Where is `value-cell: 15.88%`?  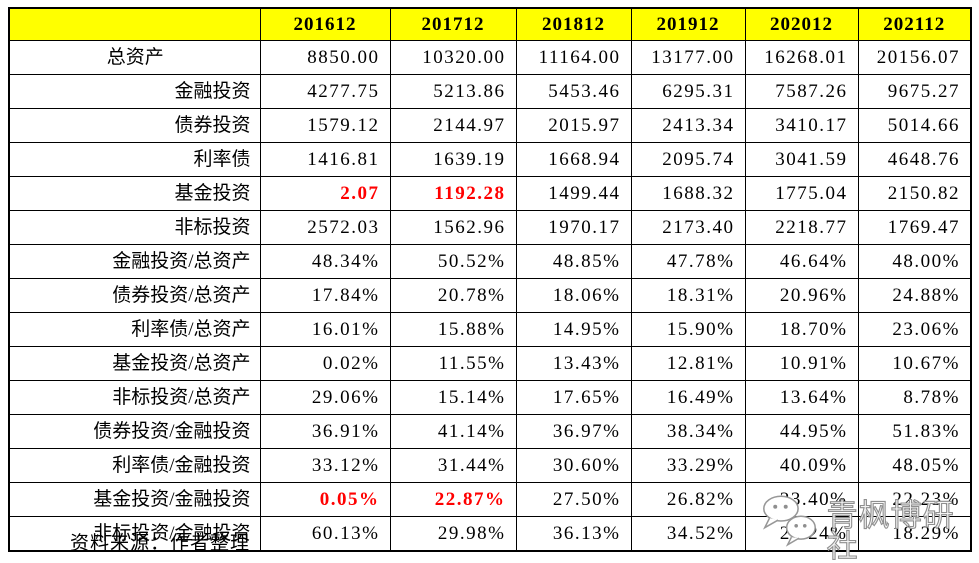 value-cell: 15.88% is located at coordinates (453, 329).